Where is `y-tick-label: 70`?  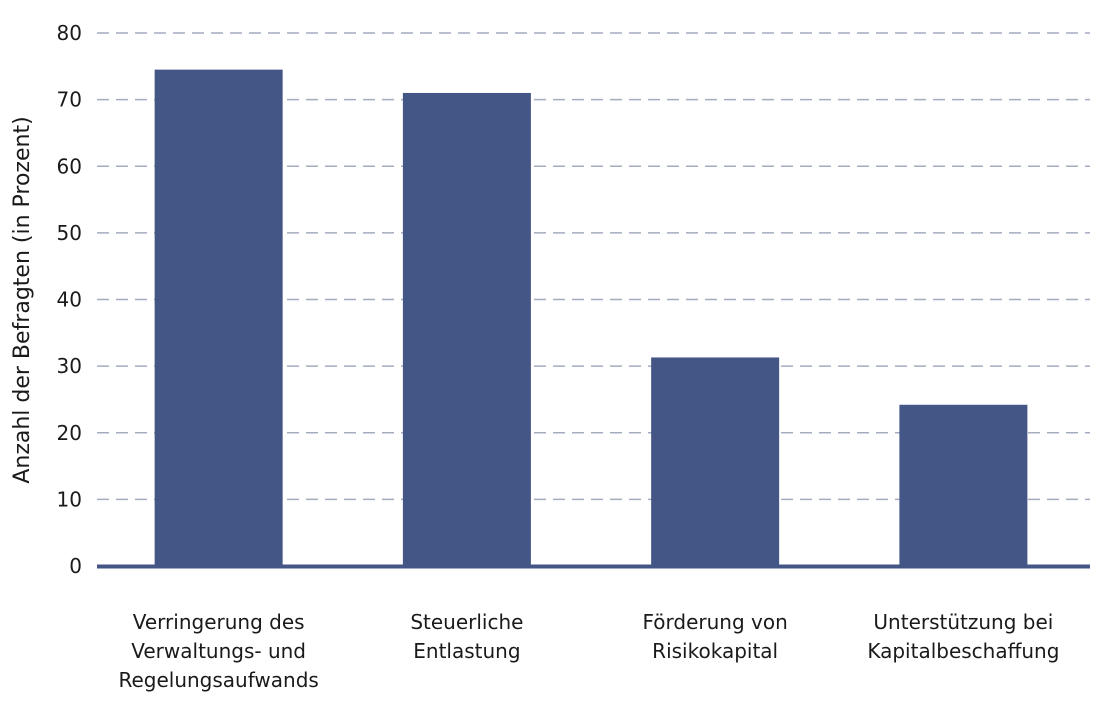
y-tick-label: 70 is located at coordinates (69, 100).